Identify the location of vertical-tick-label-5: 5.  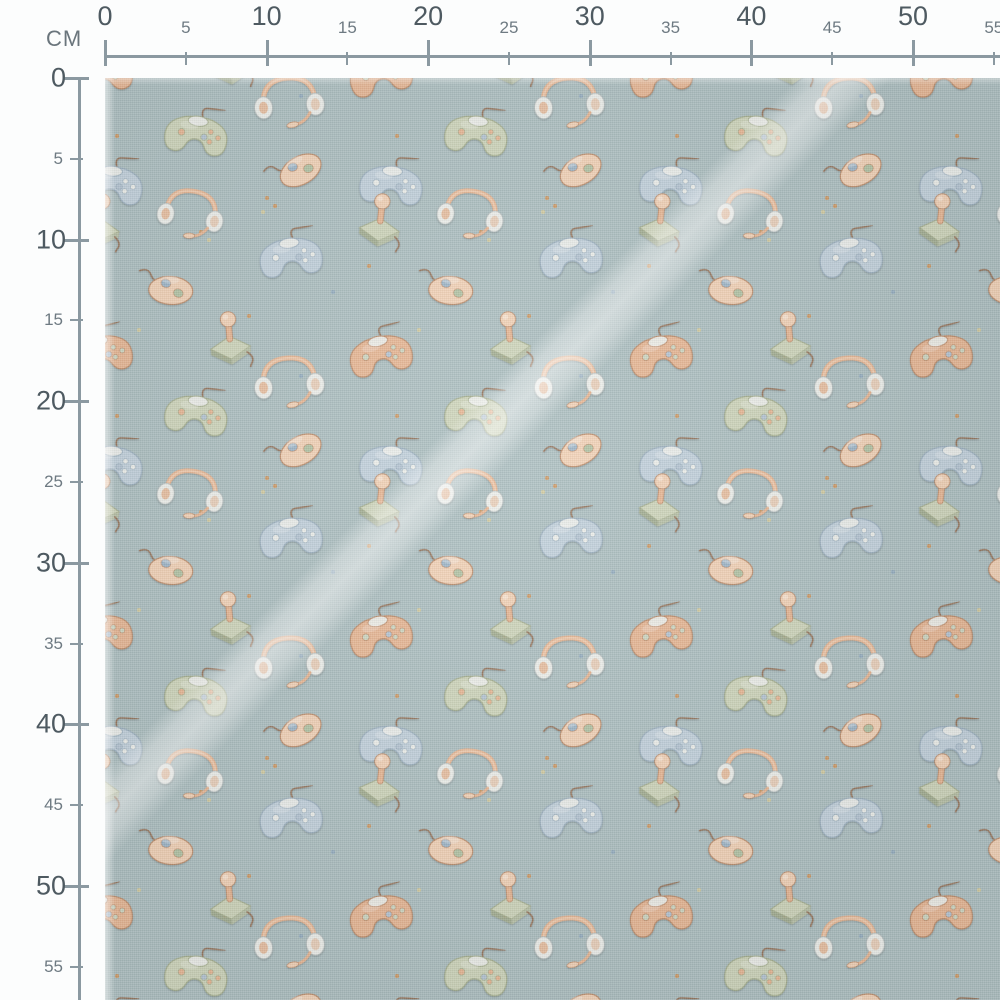
(58, 158).